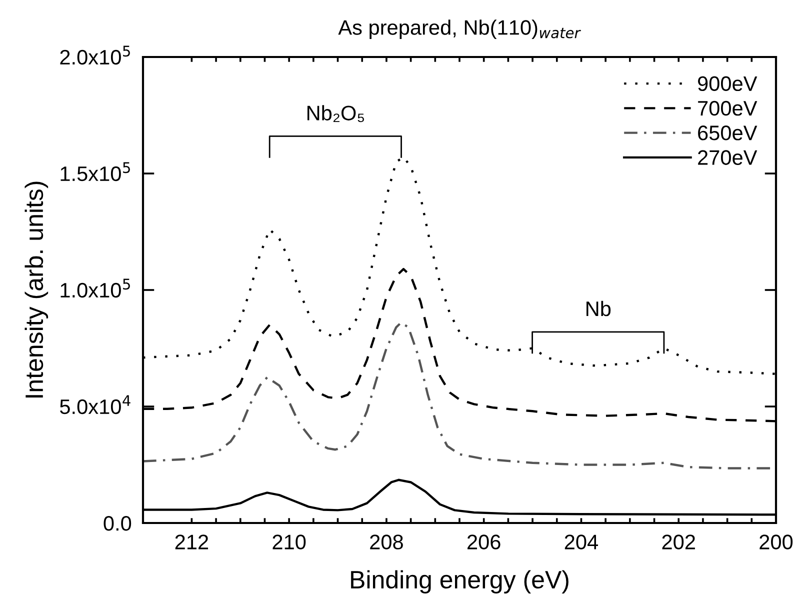 This screenshot has width=795, height=600. I want to click on legend-label: 650eV, so click(728, 133).